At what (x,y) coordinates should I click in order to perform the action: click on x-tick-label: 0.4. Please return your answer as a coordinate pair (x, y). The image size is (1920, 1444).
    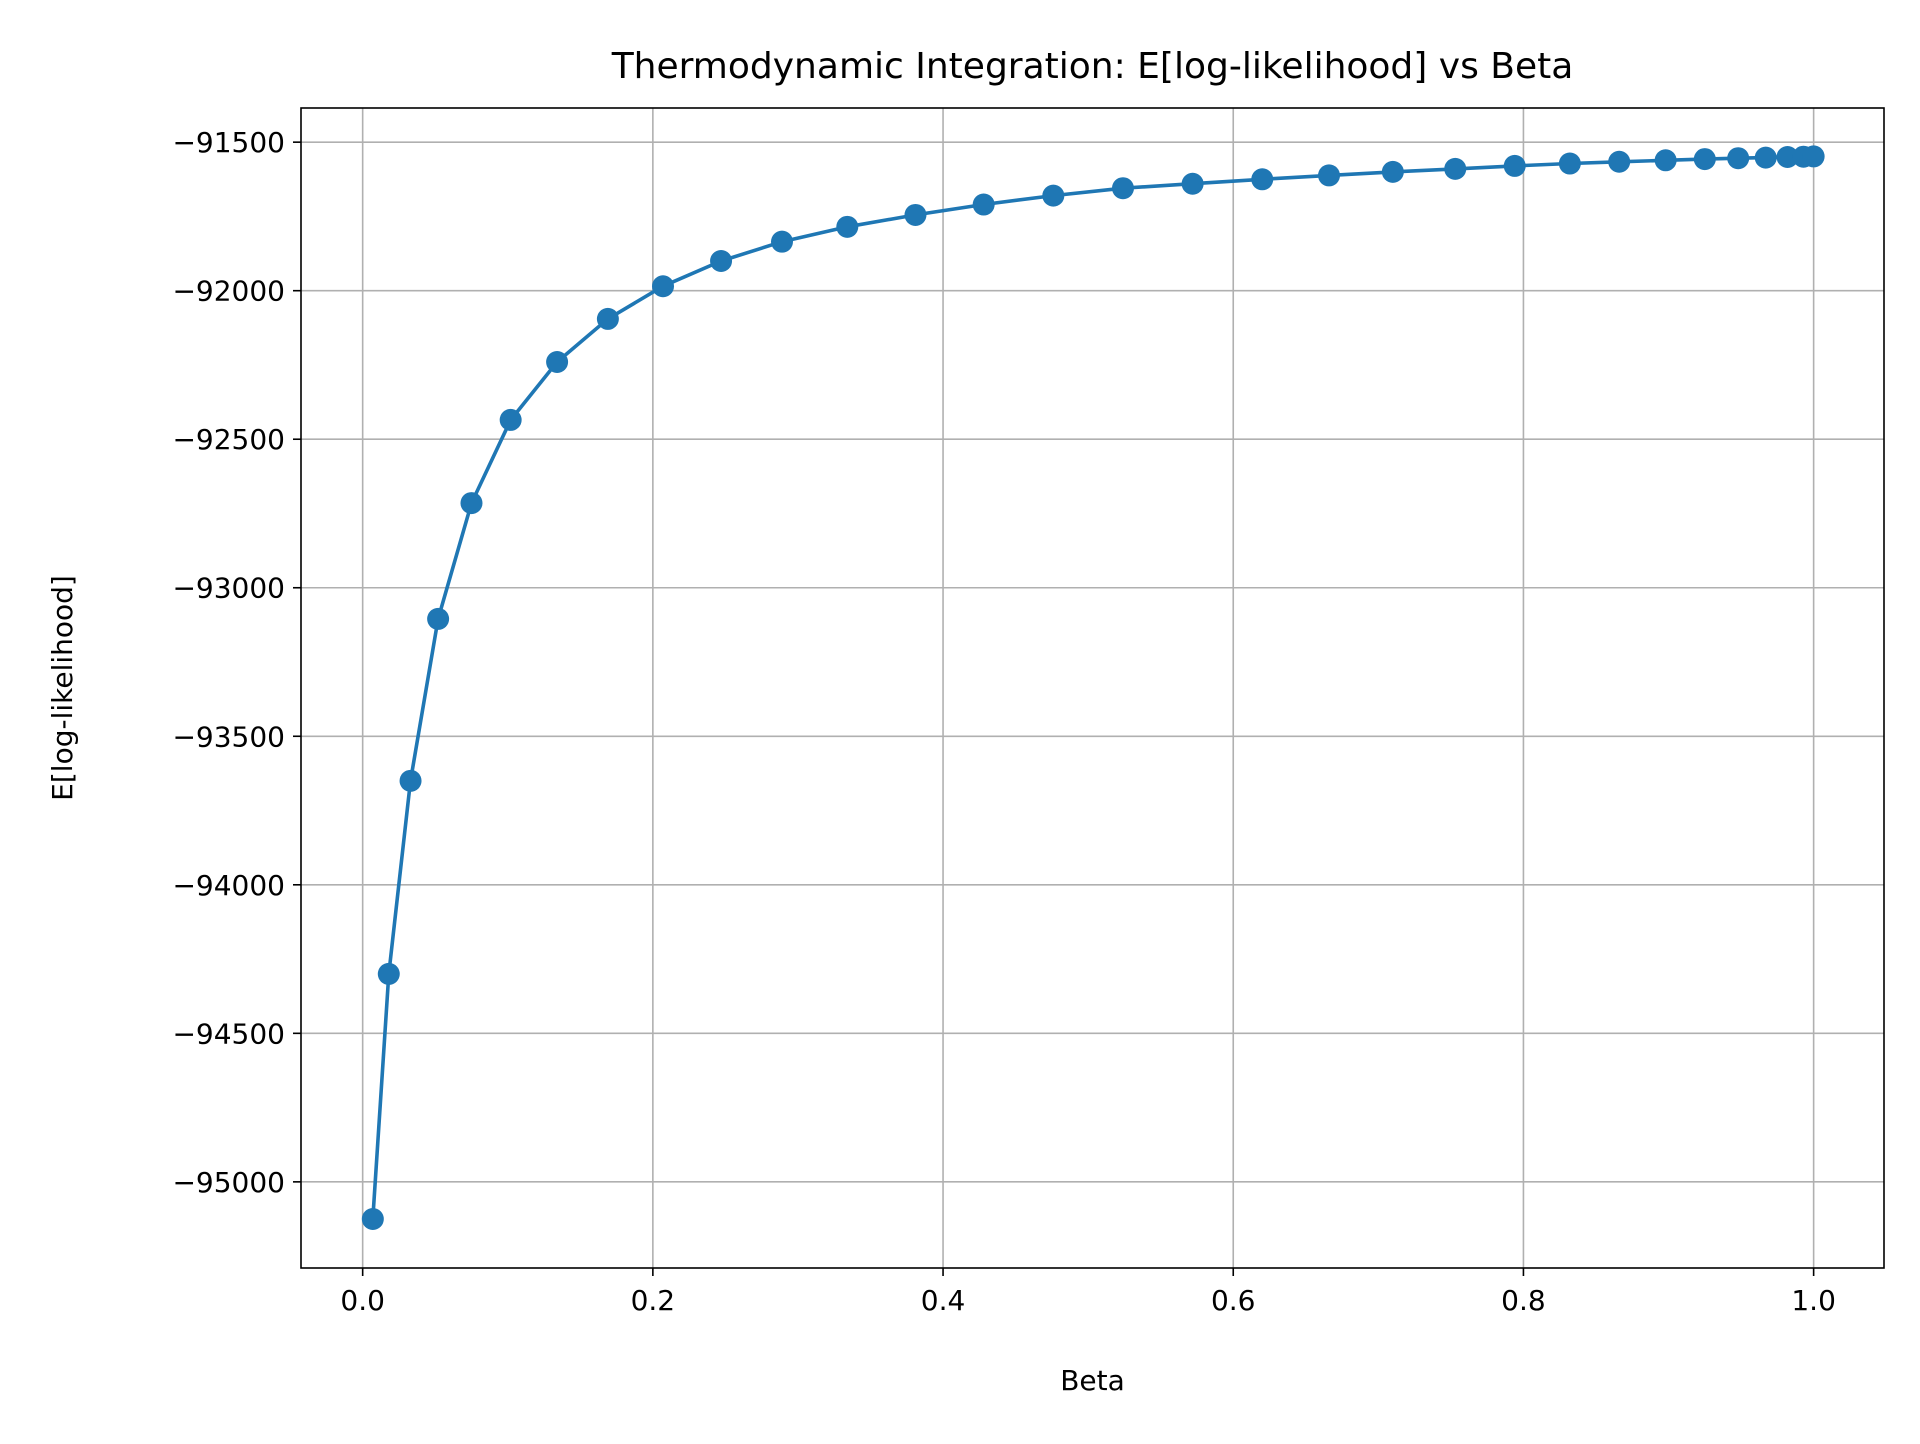
    Looking at the image, I should click on (943, 1300).